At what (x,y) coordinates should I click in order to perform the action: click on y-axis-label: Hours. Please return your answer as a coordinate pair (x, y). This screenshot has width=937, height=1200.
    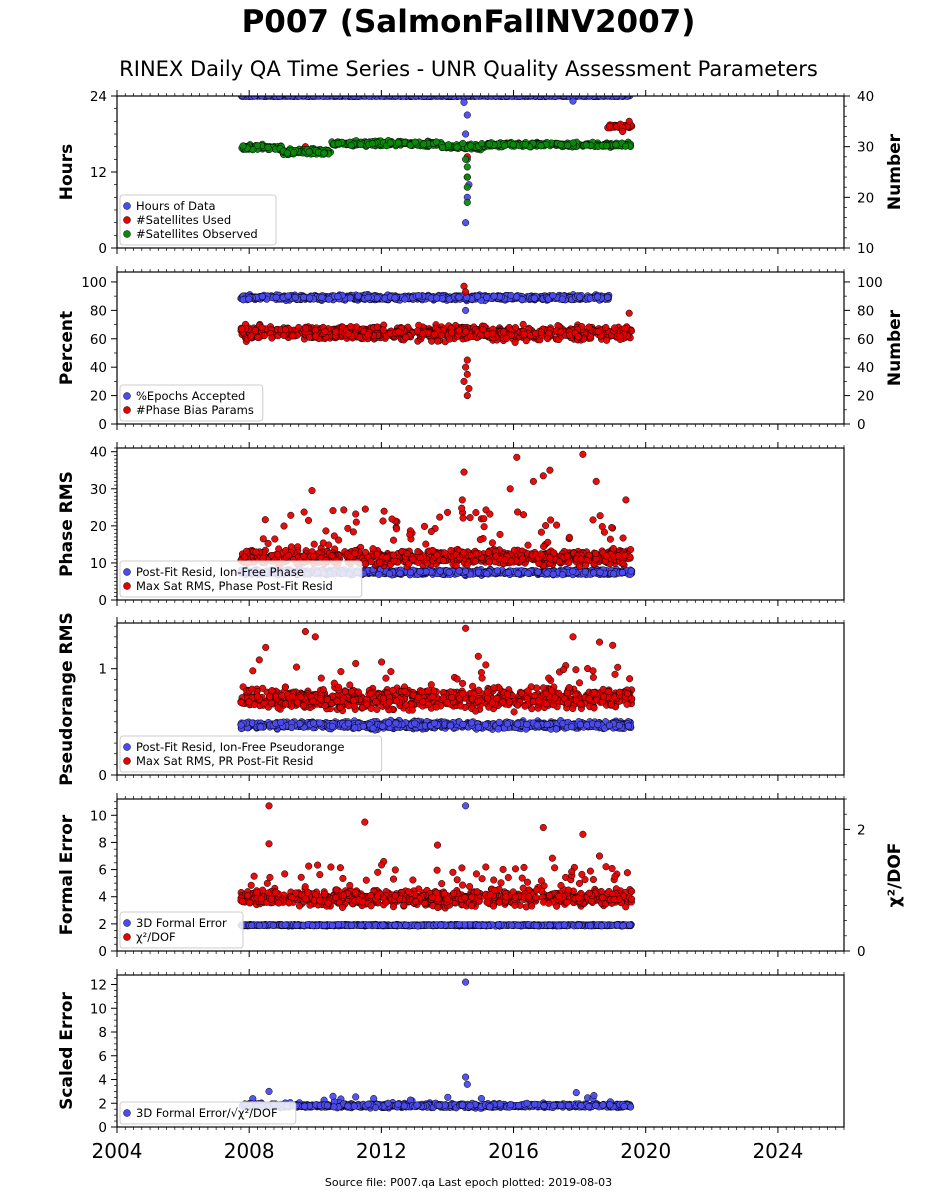
    Looking at the image, I should click on (67, 172).